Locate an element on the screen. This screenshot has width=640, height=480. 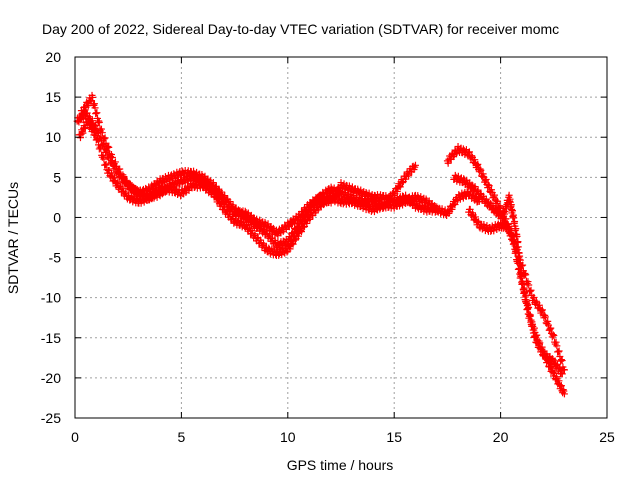
x-tick-label: 20 is located at coordinates (501, 437).